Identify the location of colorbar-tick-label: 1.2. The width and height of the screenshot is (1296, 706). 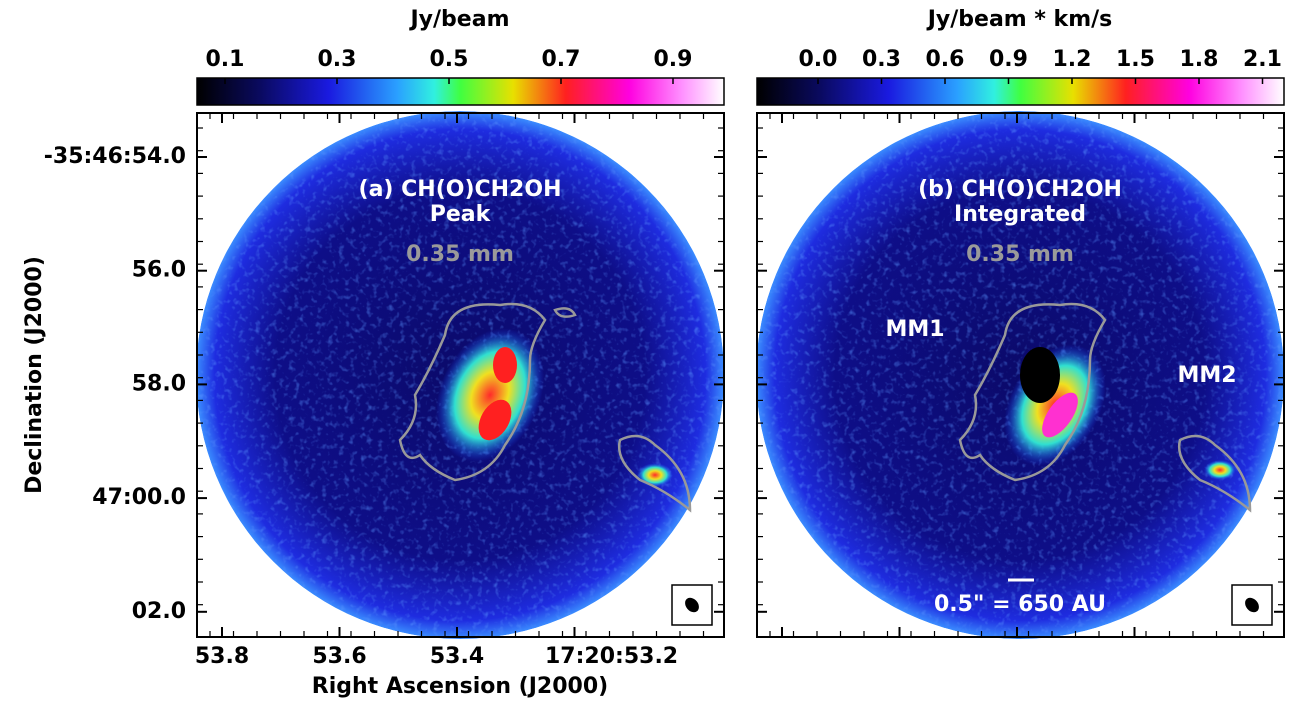
(1072, 59).